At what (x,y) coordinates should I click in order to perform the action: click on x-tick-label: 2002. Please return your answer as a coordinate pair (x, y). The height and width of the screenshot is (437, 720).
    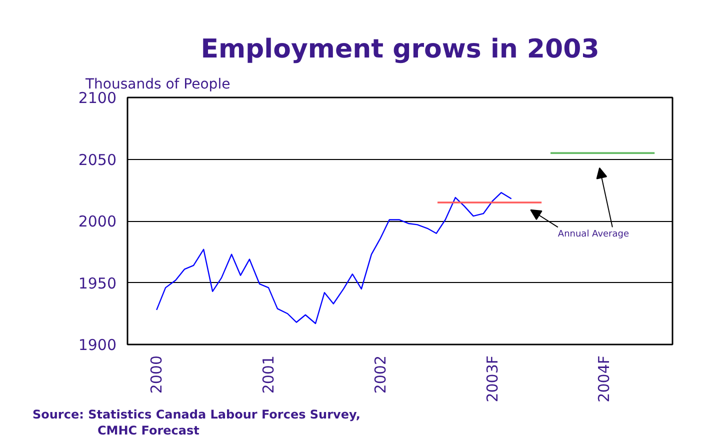
    Looking at the image, I should click on (380, 374).